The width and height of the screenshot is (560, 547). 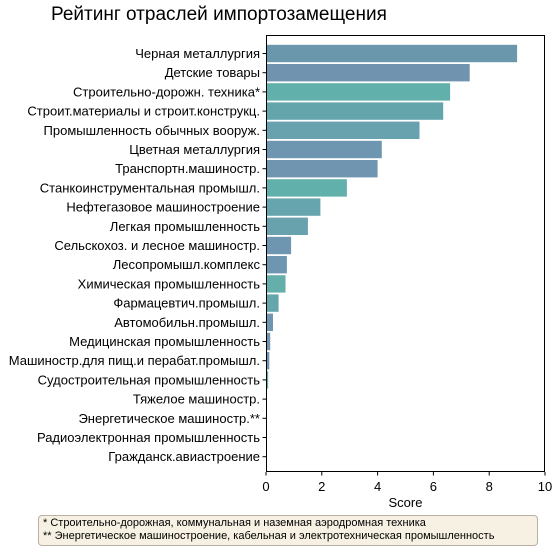 I want to click on category-label: Машиностр.для пищ.и перабат.промышл., so click(x=134, y=360).